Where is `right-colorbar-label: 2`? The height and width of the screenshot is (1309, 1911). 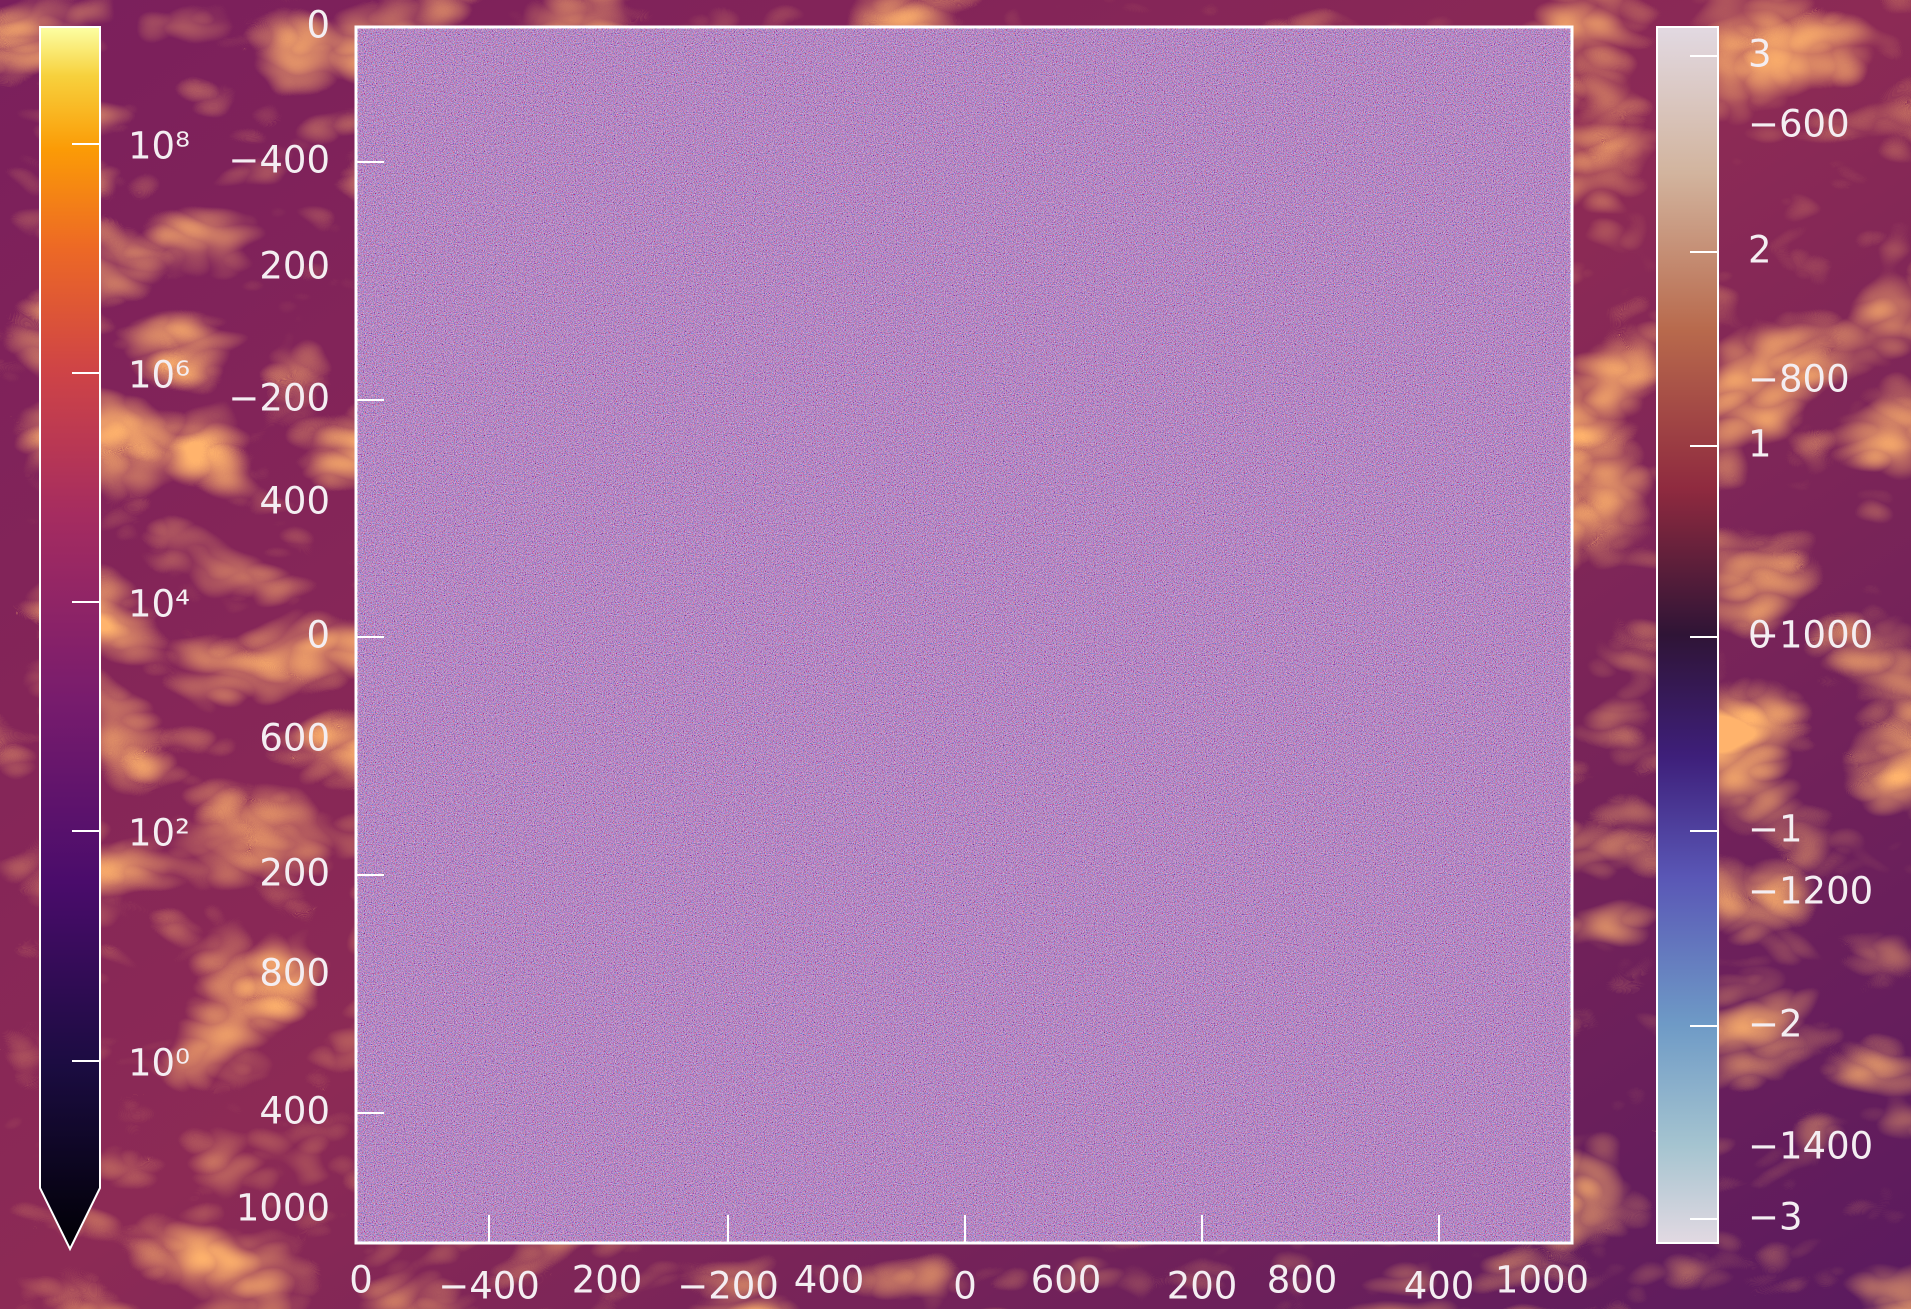
right-colorbar-label: 2 is located at coordinates (1760, 250).